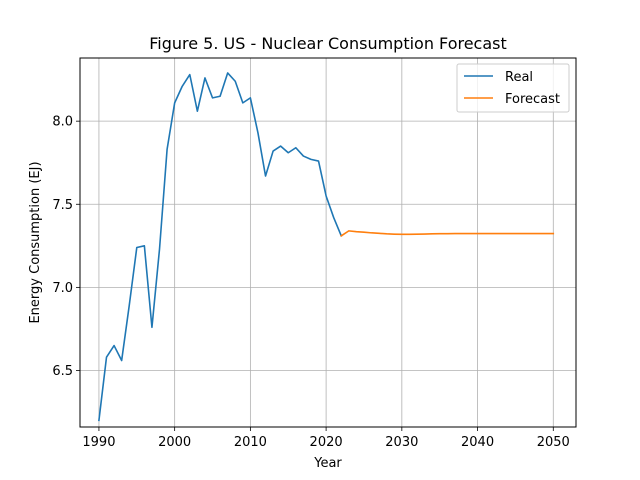  What do you see at coordinates (62, 288) in the screenshot?
I see `y-tick-label: 7.0` at bounding box center [62, 288].